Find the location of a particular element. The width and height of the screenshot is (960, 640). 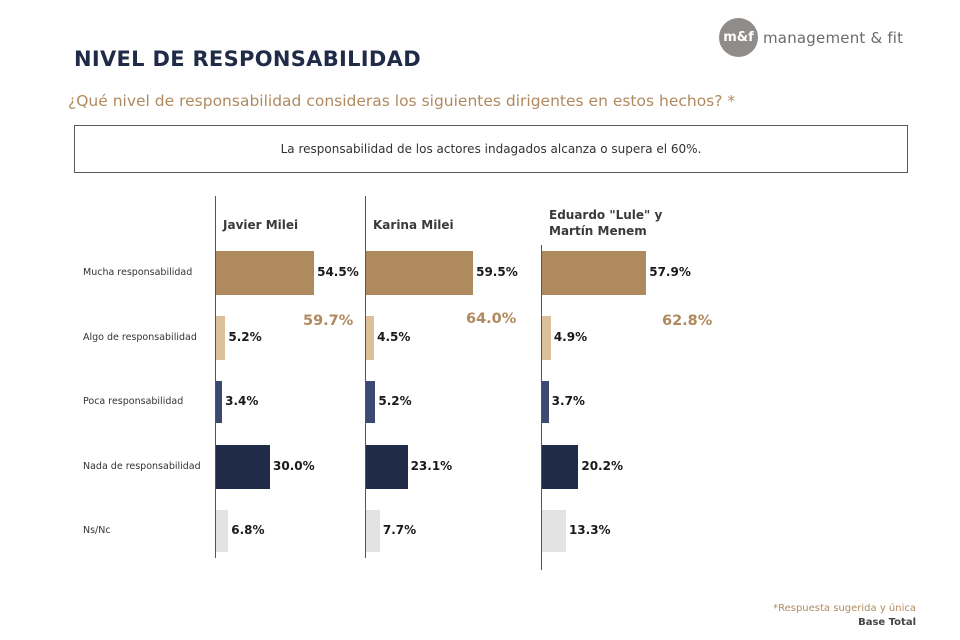

value-label: 3.4% is located at coordinates (242, 401).